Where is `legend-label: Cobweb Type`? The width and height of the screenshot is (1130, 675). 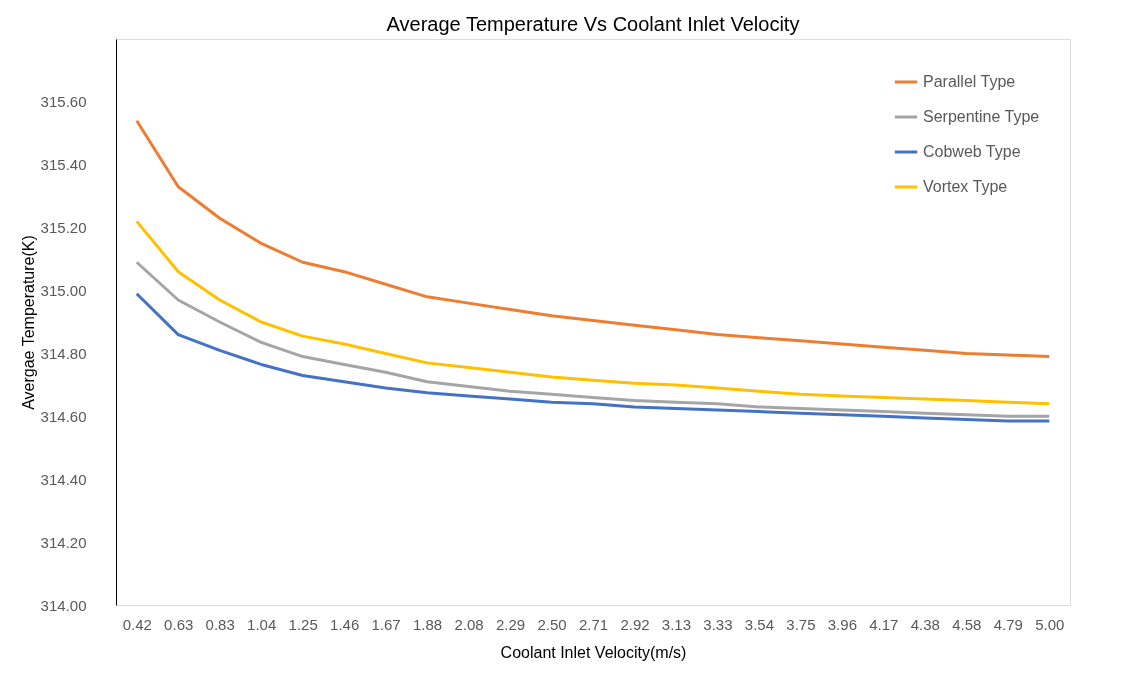
legend-label: Cobweb Type is located at coordinates (972, 151).